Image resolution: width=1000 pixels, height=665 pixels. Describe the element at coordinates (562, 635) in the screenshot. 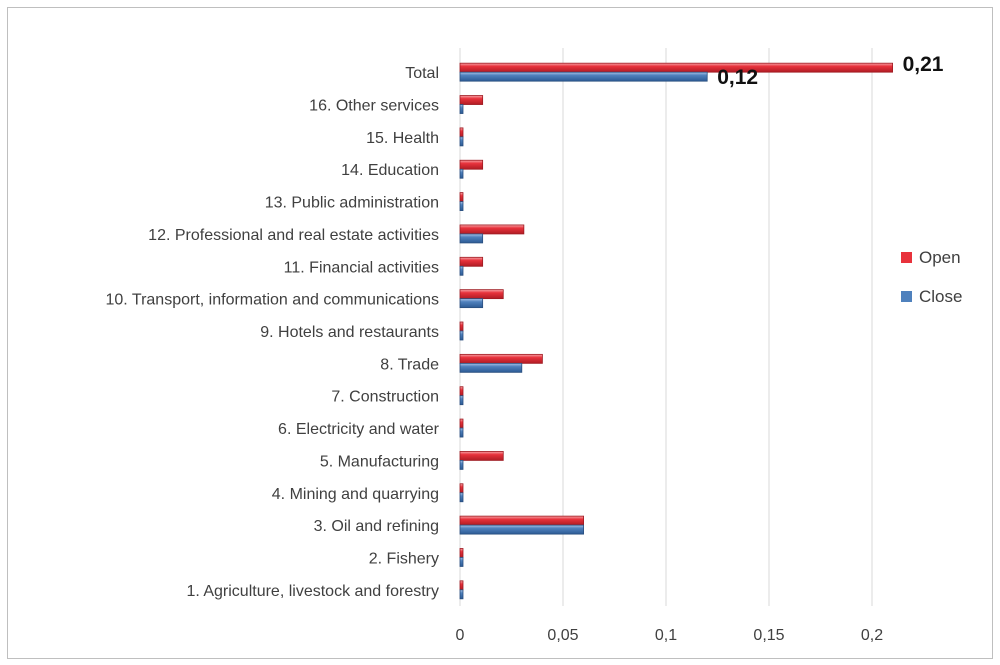

I see `x-tick-label-0-05: 0,05` at that location.